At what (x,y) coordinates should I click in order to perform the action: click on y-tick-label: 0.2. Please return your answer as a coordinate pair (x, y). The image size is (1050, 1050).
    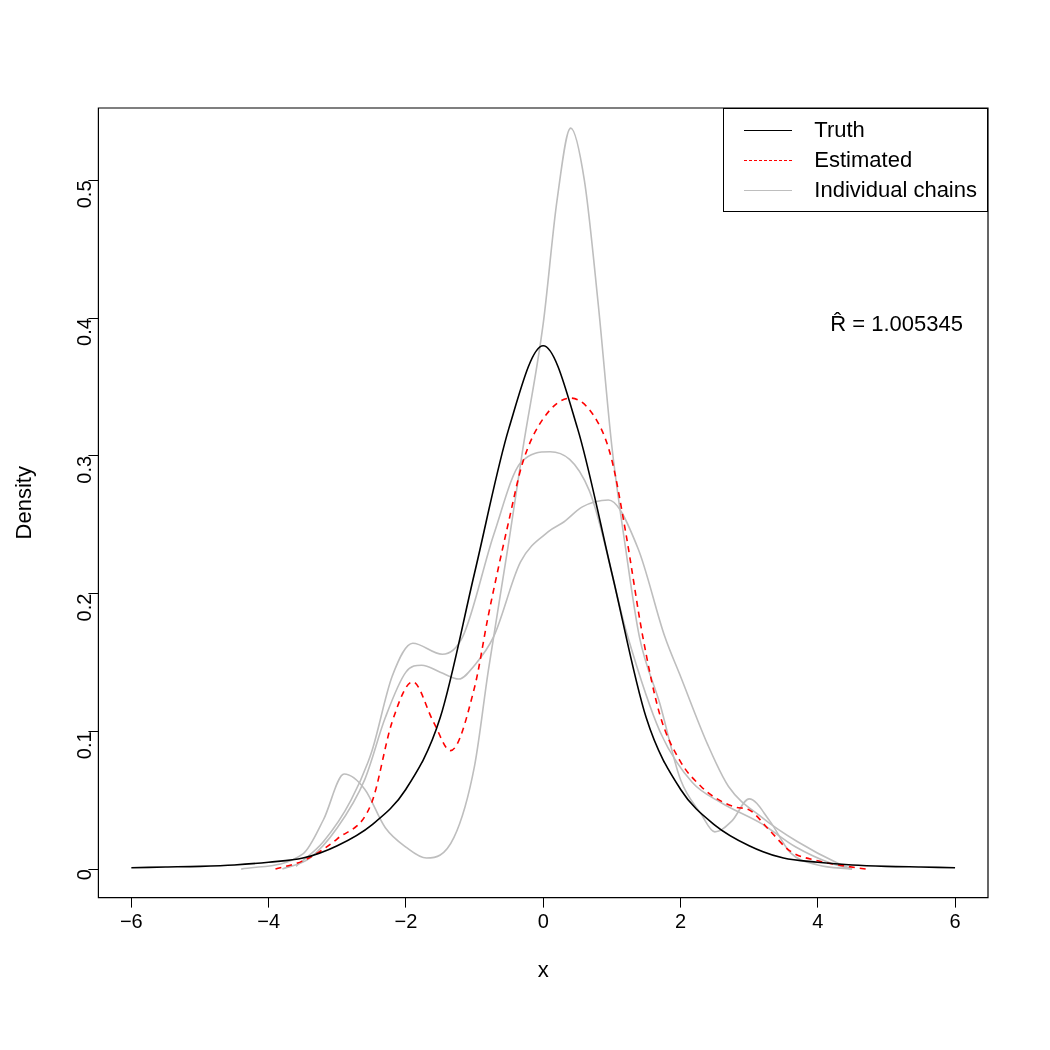
    Looking at the image, I should click on (83, 607).